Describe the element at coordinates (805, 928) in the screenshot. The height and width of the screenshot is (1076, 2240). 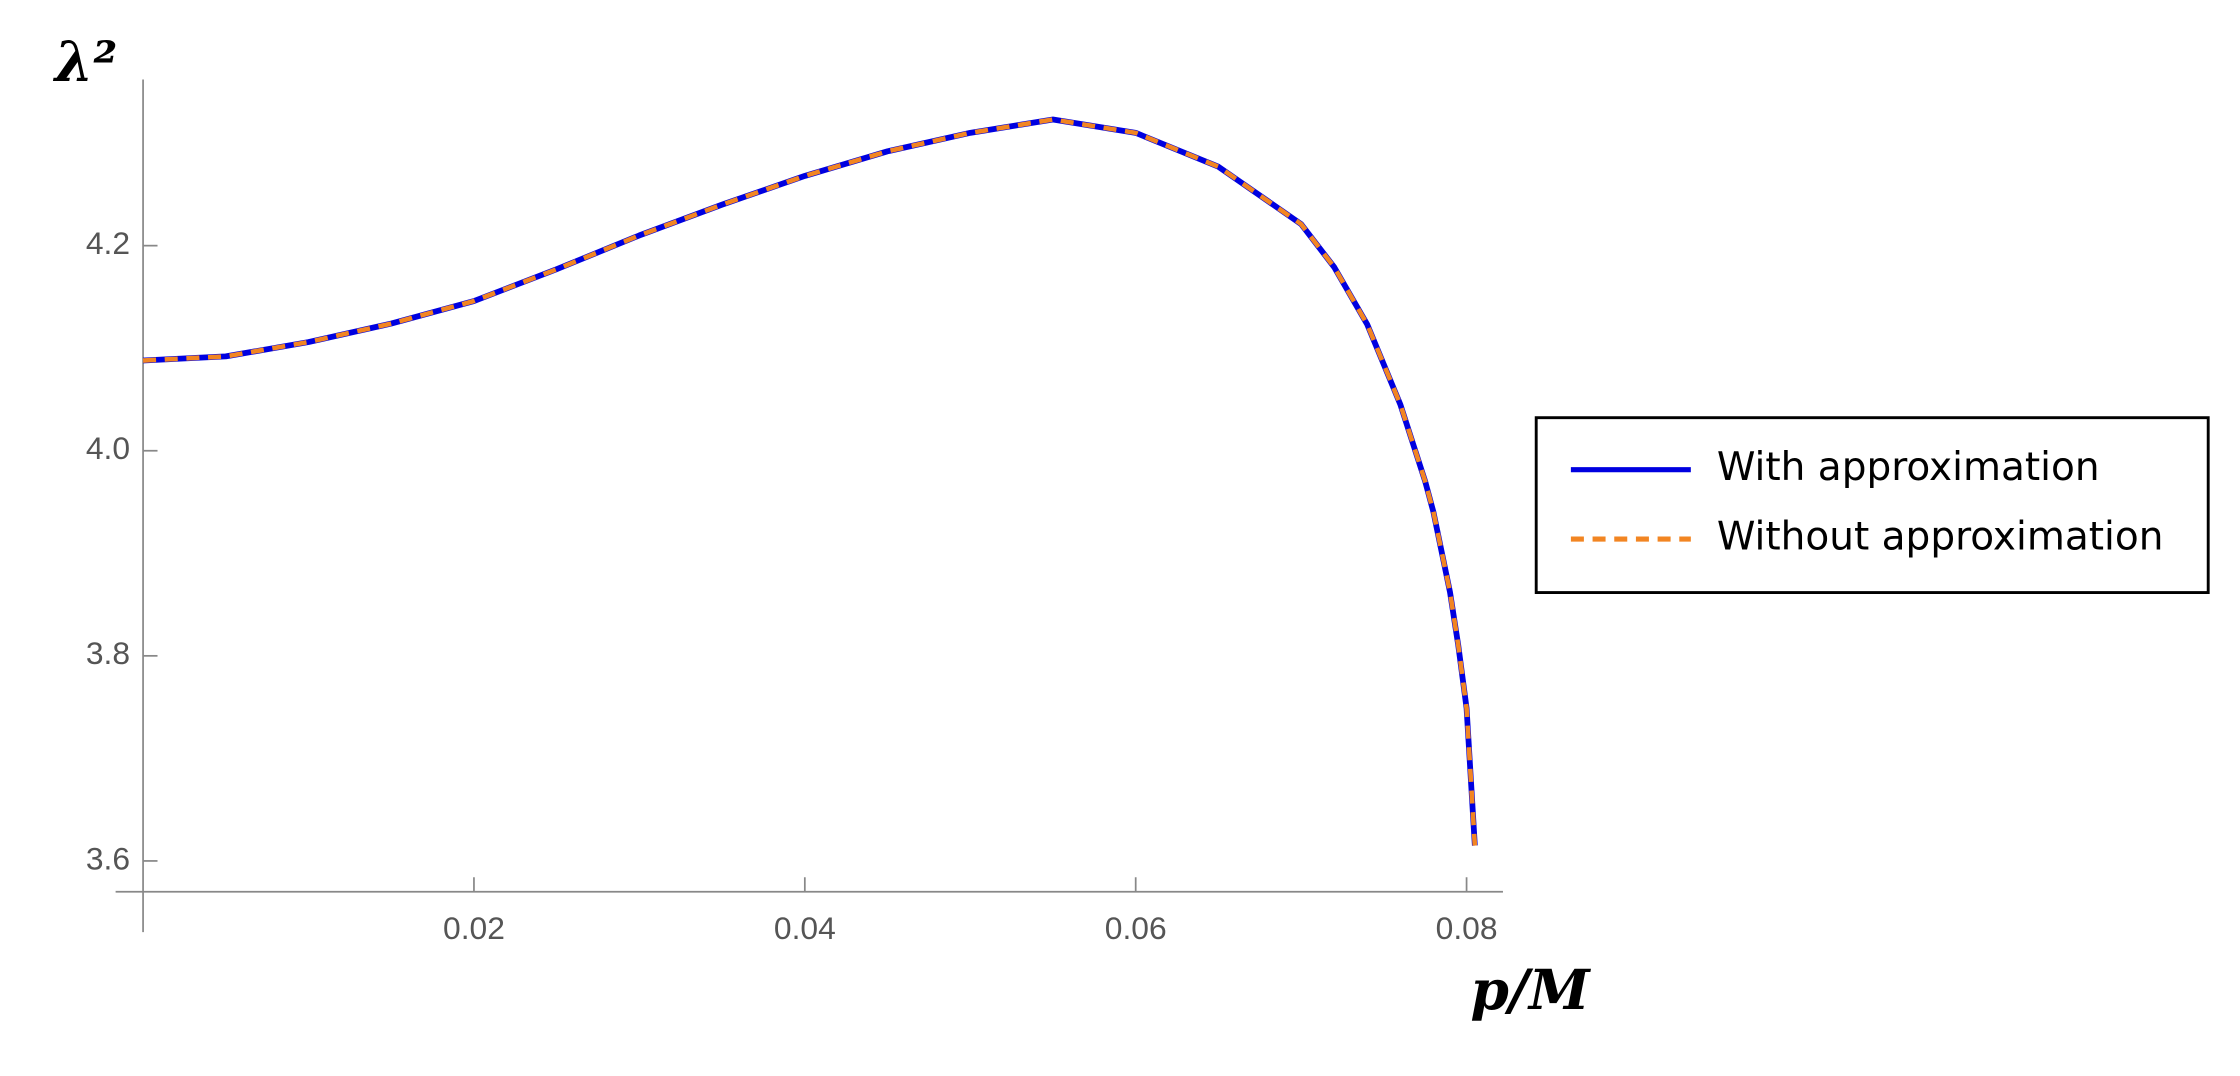
I see `x-tick-label: 0.04` at that location.